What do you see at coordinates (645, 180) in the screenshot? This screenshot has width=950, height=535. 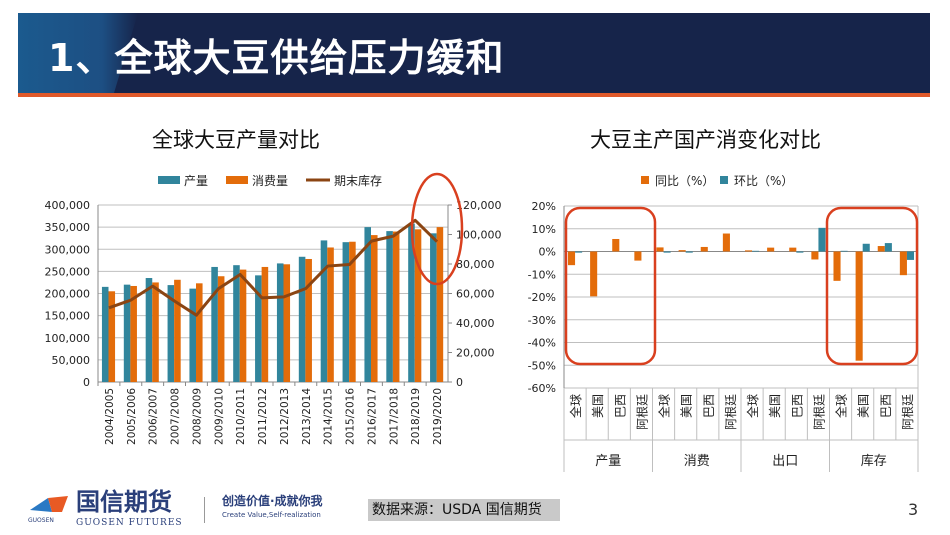 I see `legend-swatch-yoy` at bounding box center [645, 180].